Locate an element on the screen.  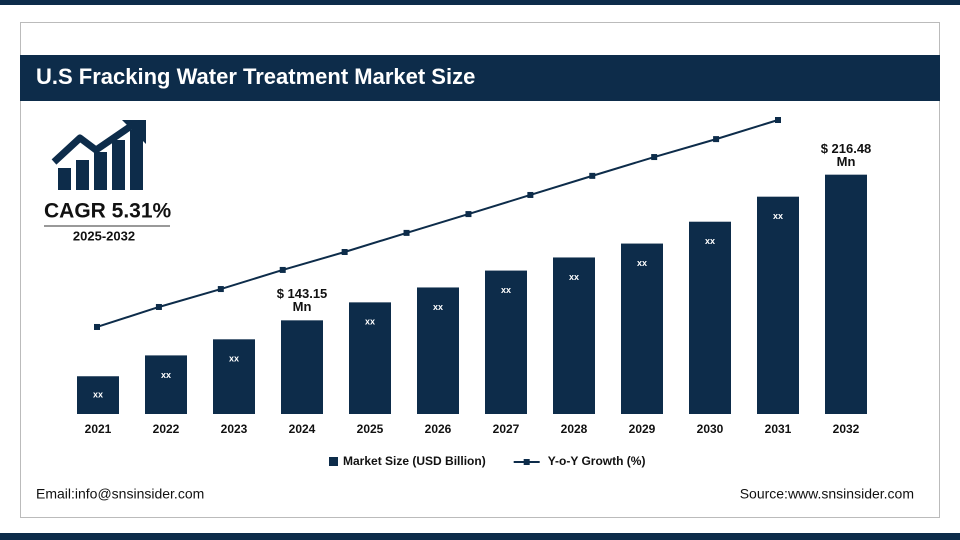
x-tick-label: 2023 is located at coordinates (234, 429).